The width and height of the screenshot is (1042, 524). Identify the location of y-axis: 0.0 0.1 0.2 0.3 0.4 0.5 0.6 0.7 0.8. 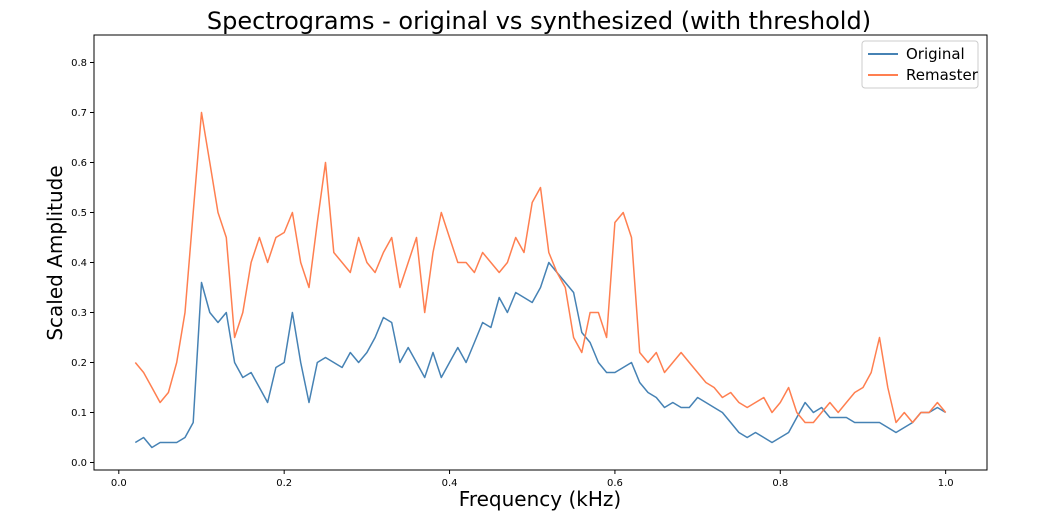
(82, 263).